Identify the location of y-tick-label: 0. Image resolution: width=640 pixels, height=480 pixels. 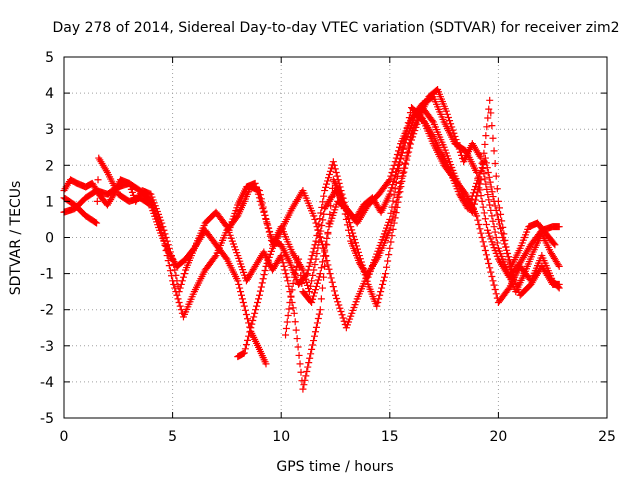
(49, 239).